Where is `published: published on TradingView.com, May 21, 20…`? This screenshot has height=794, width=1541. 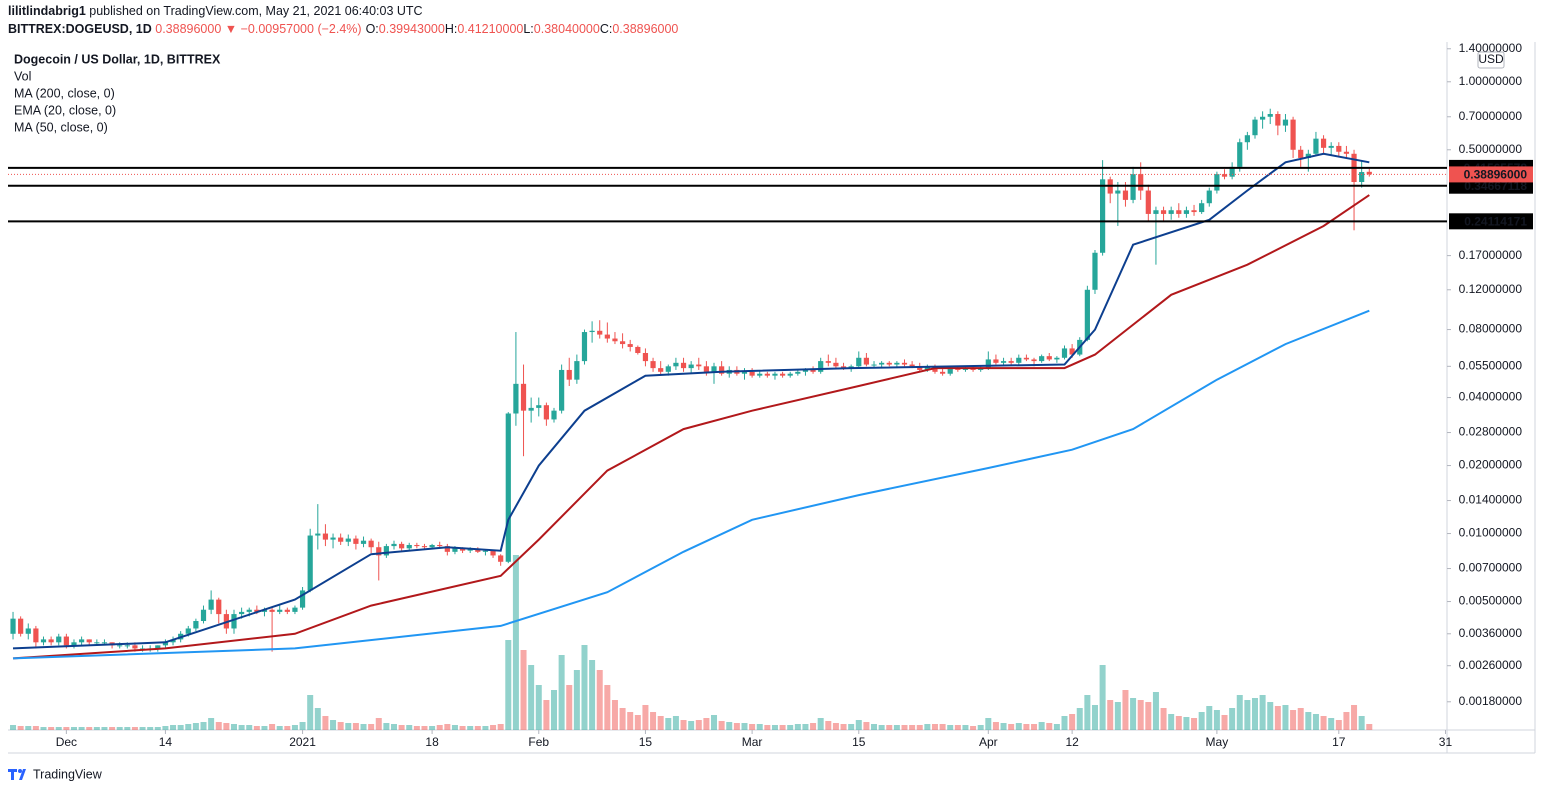 published: published on TradingView.com, May 21, 20… is located at coordinates (255, 11).